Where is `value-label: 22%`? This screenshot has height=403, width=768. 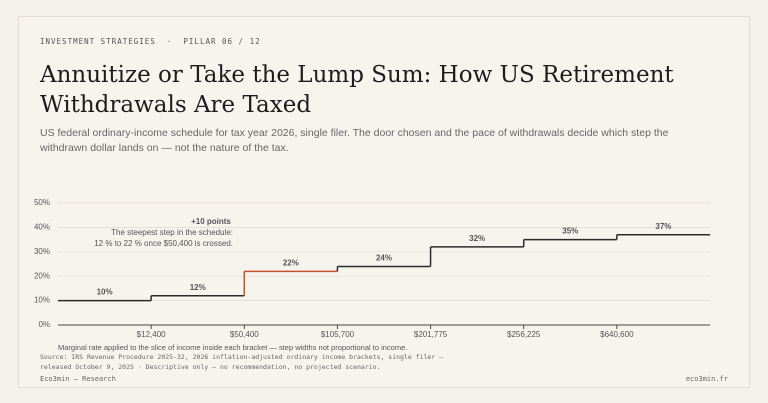 value-label: 22% is located at coordinates (291, 262).